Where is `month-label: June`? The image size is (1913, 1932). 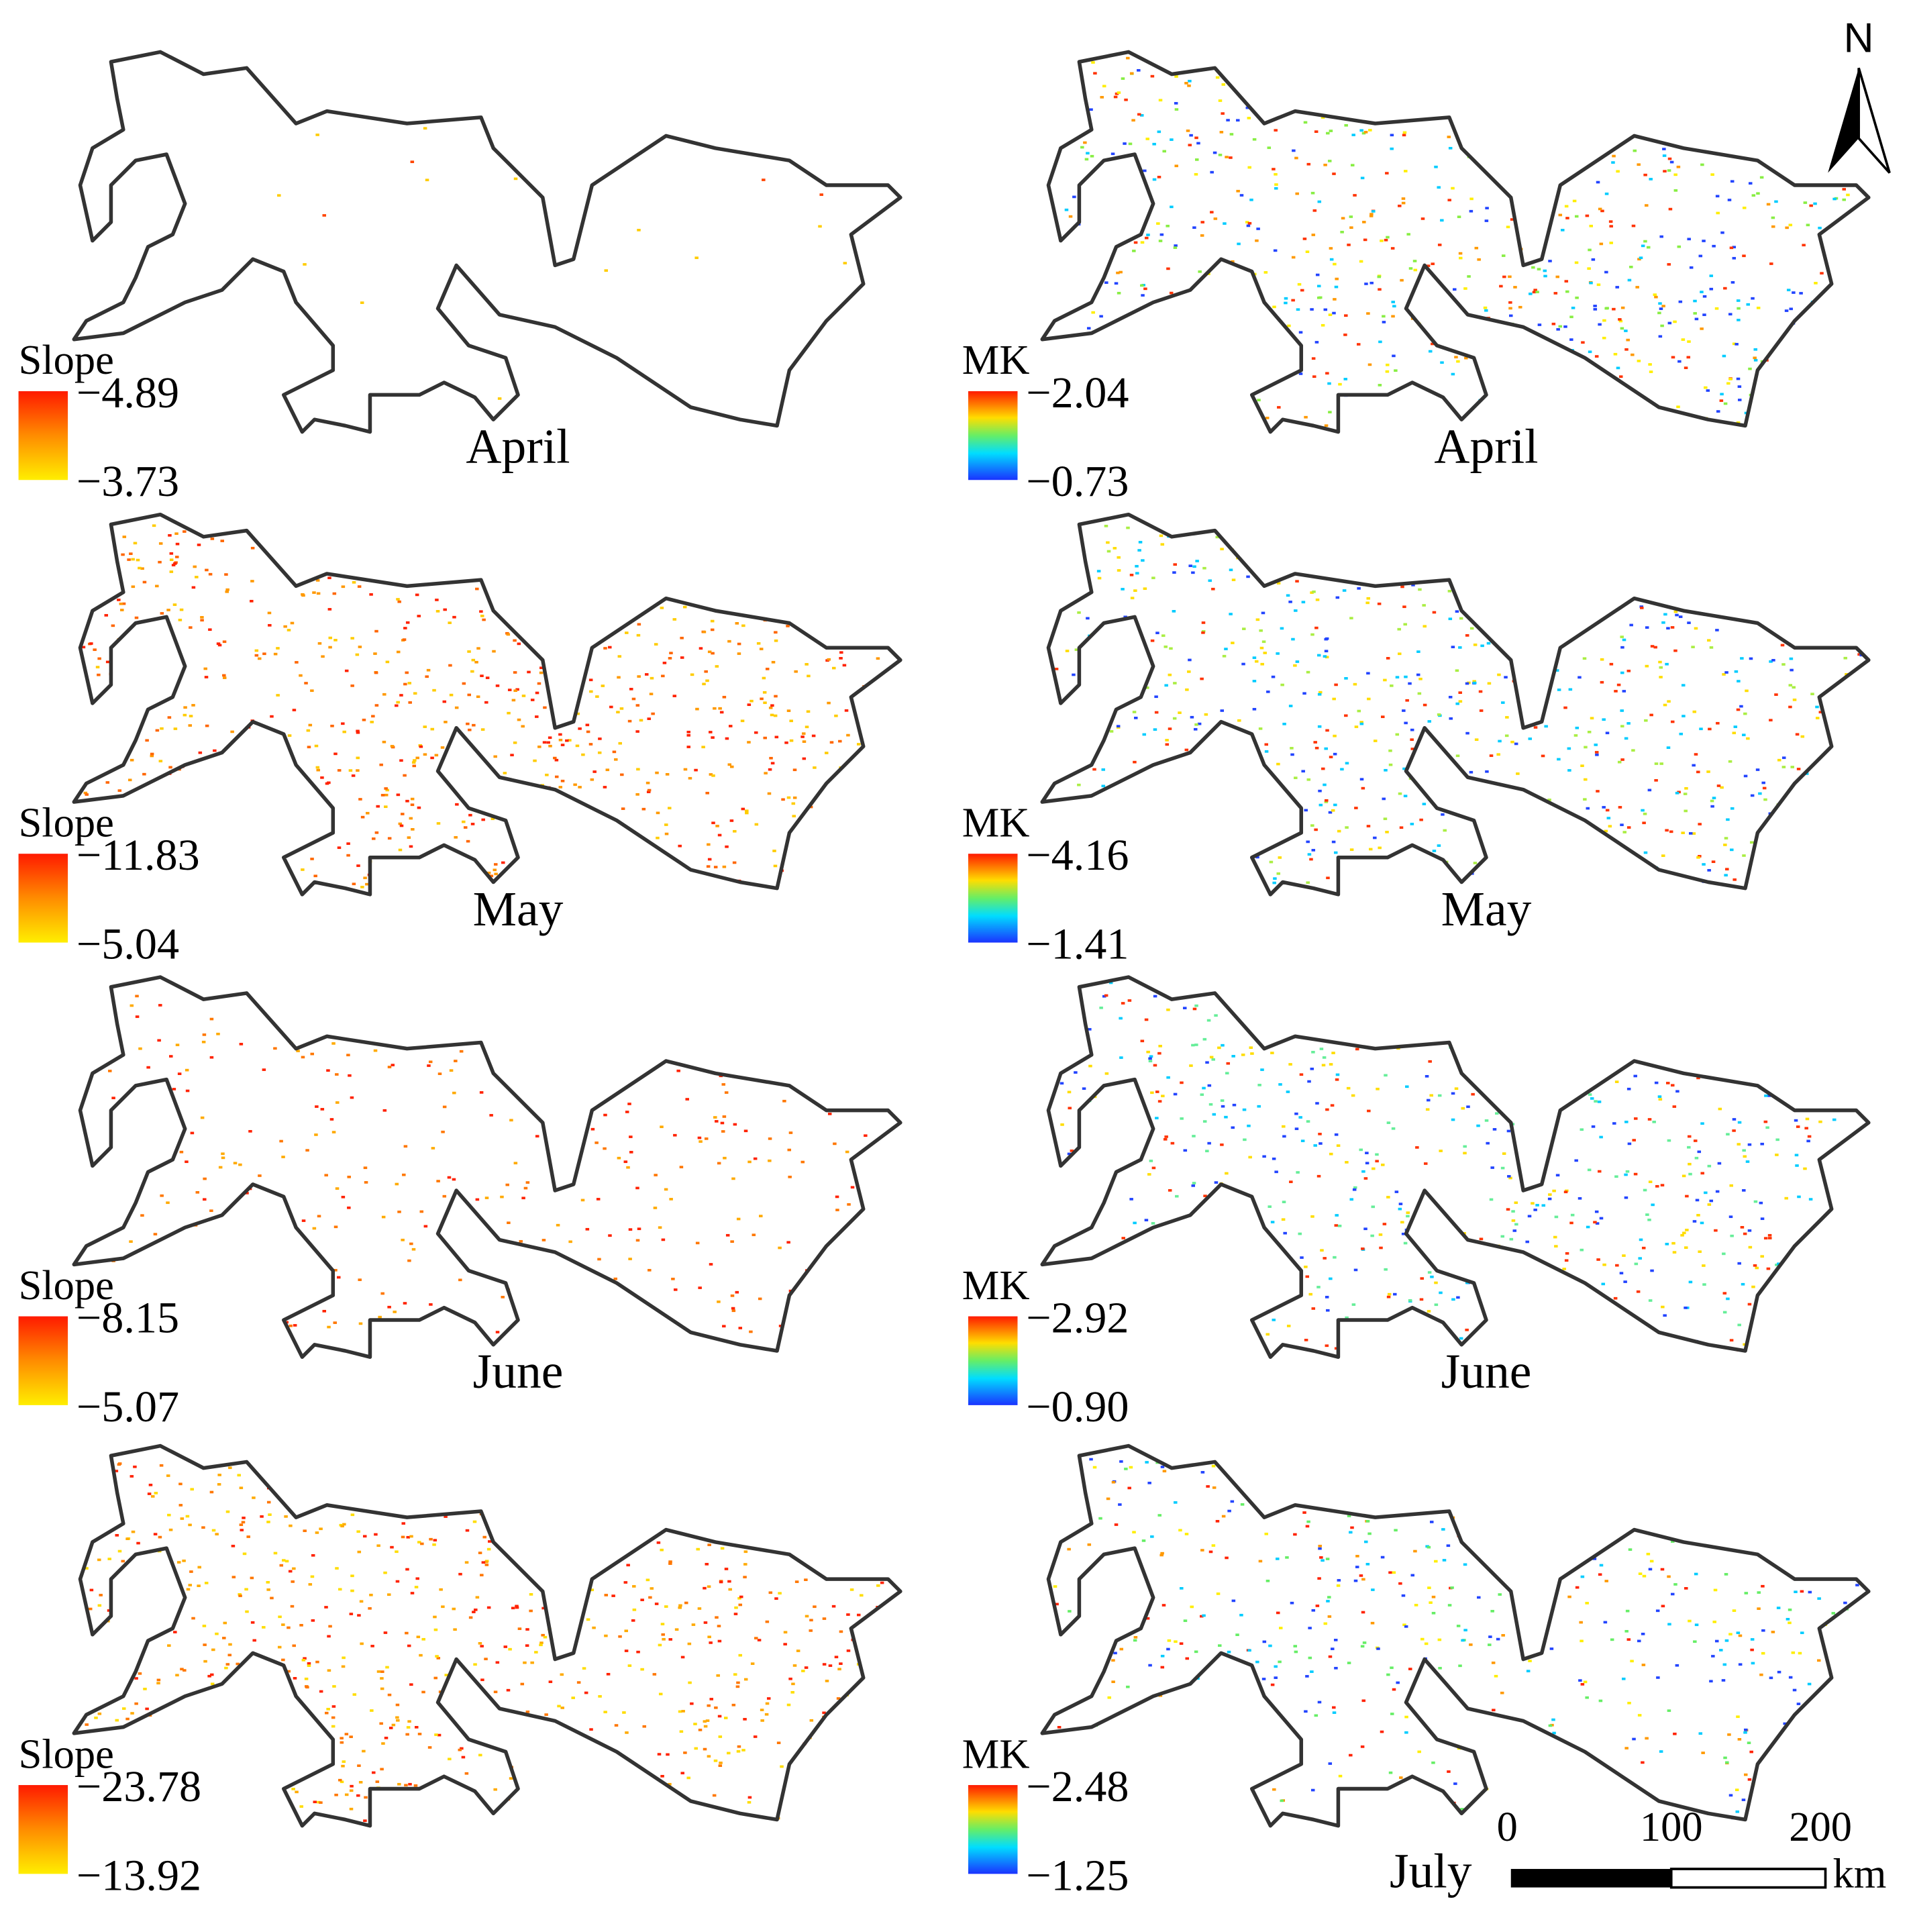
month-label: June is located at coordinates (1486, 1371).